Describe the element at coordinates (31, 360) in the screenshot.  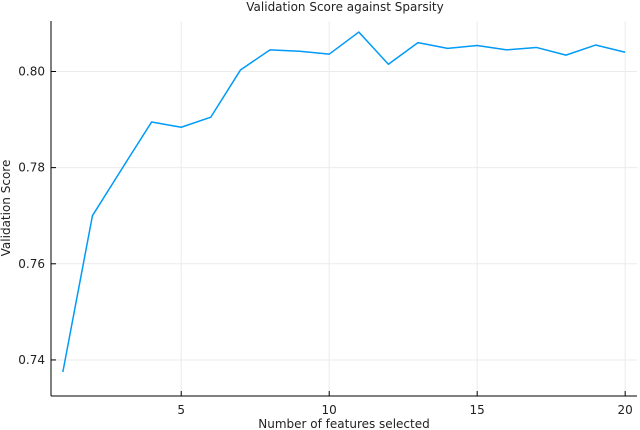
I see `y-tick-label: 0.74` at that location.